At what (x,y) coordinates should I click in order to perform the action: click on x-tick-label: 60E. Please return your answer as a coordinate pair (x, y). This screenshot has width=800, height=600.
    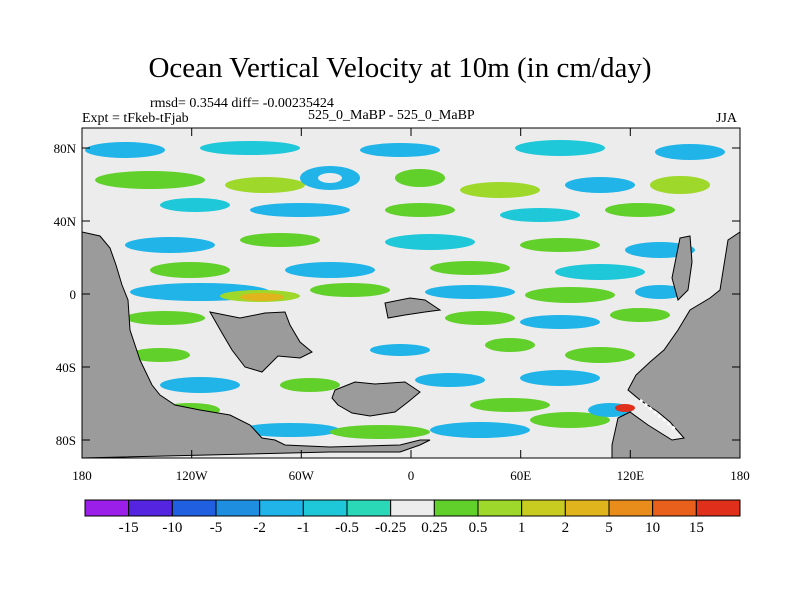
    Looking at the image, I should click on (520, 475).